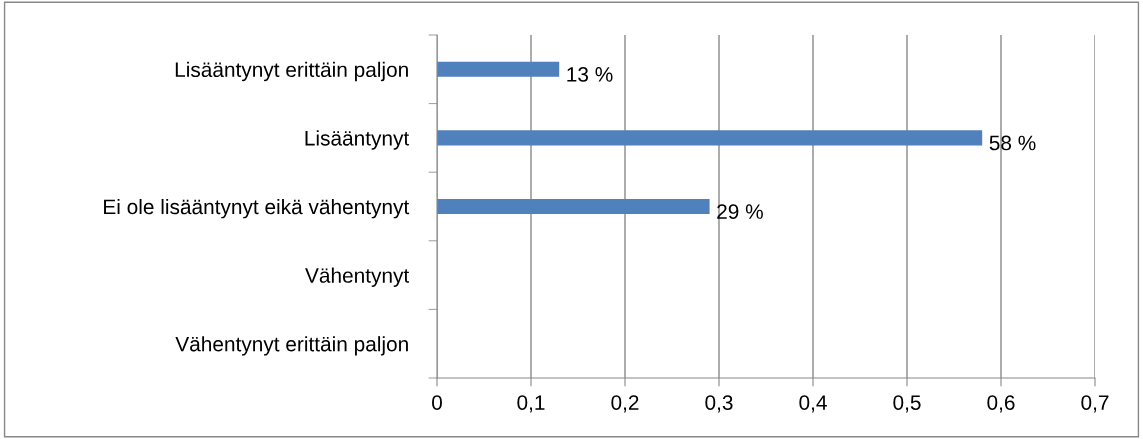  Describe the element at coordinates (719, 404) in the screenshot. I see `x-tick-label: 0,3` at that location.